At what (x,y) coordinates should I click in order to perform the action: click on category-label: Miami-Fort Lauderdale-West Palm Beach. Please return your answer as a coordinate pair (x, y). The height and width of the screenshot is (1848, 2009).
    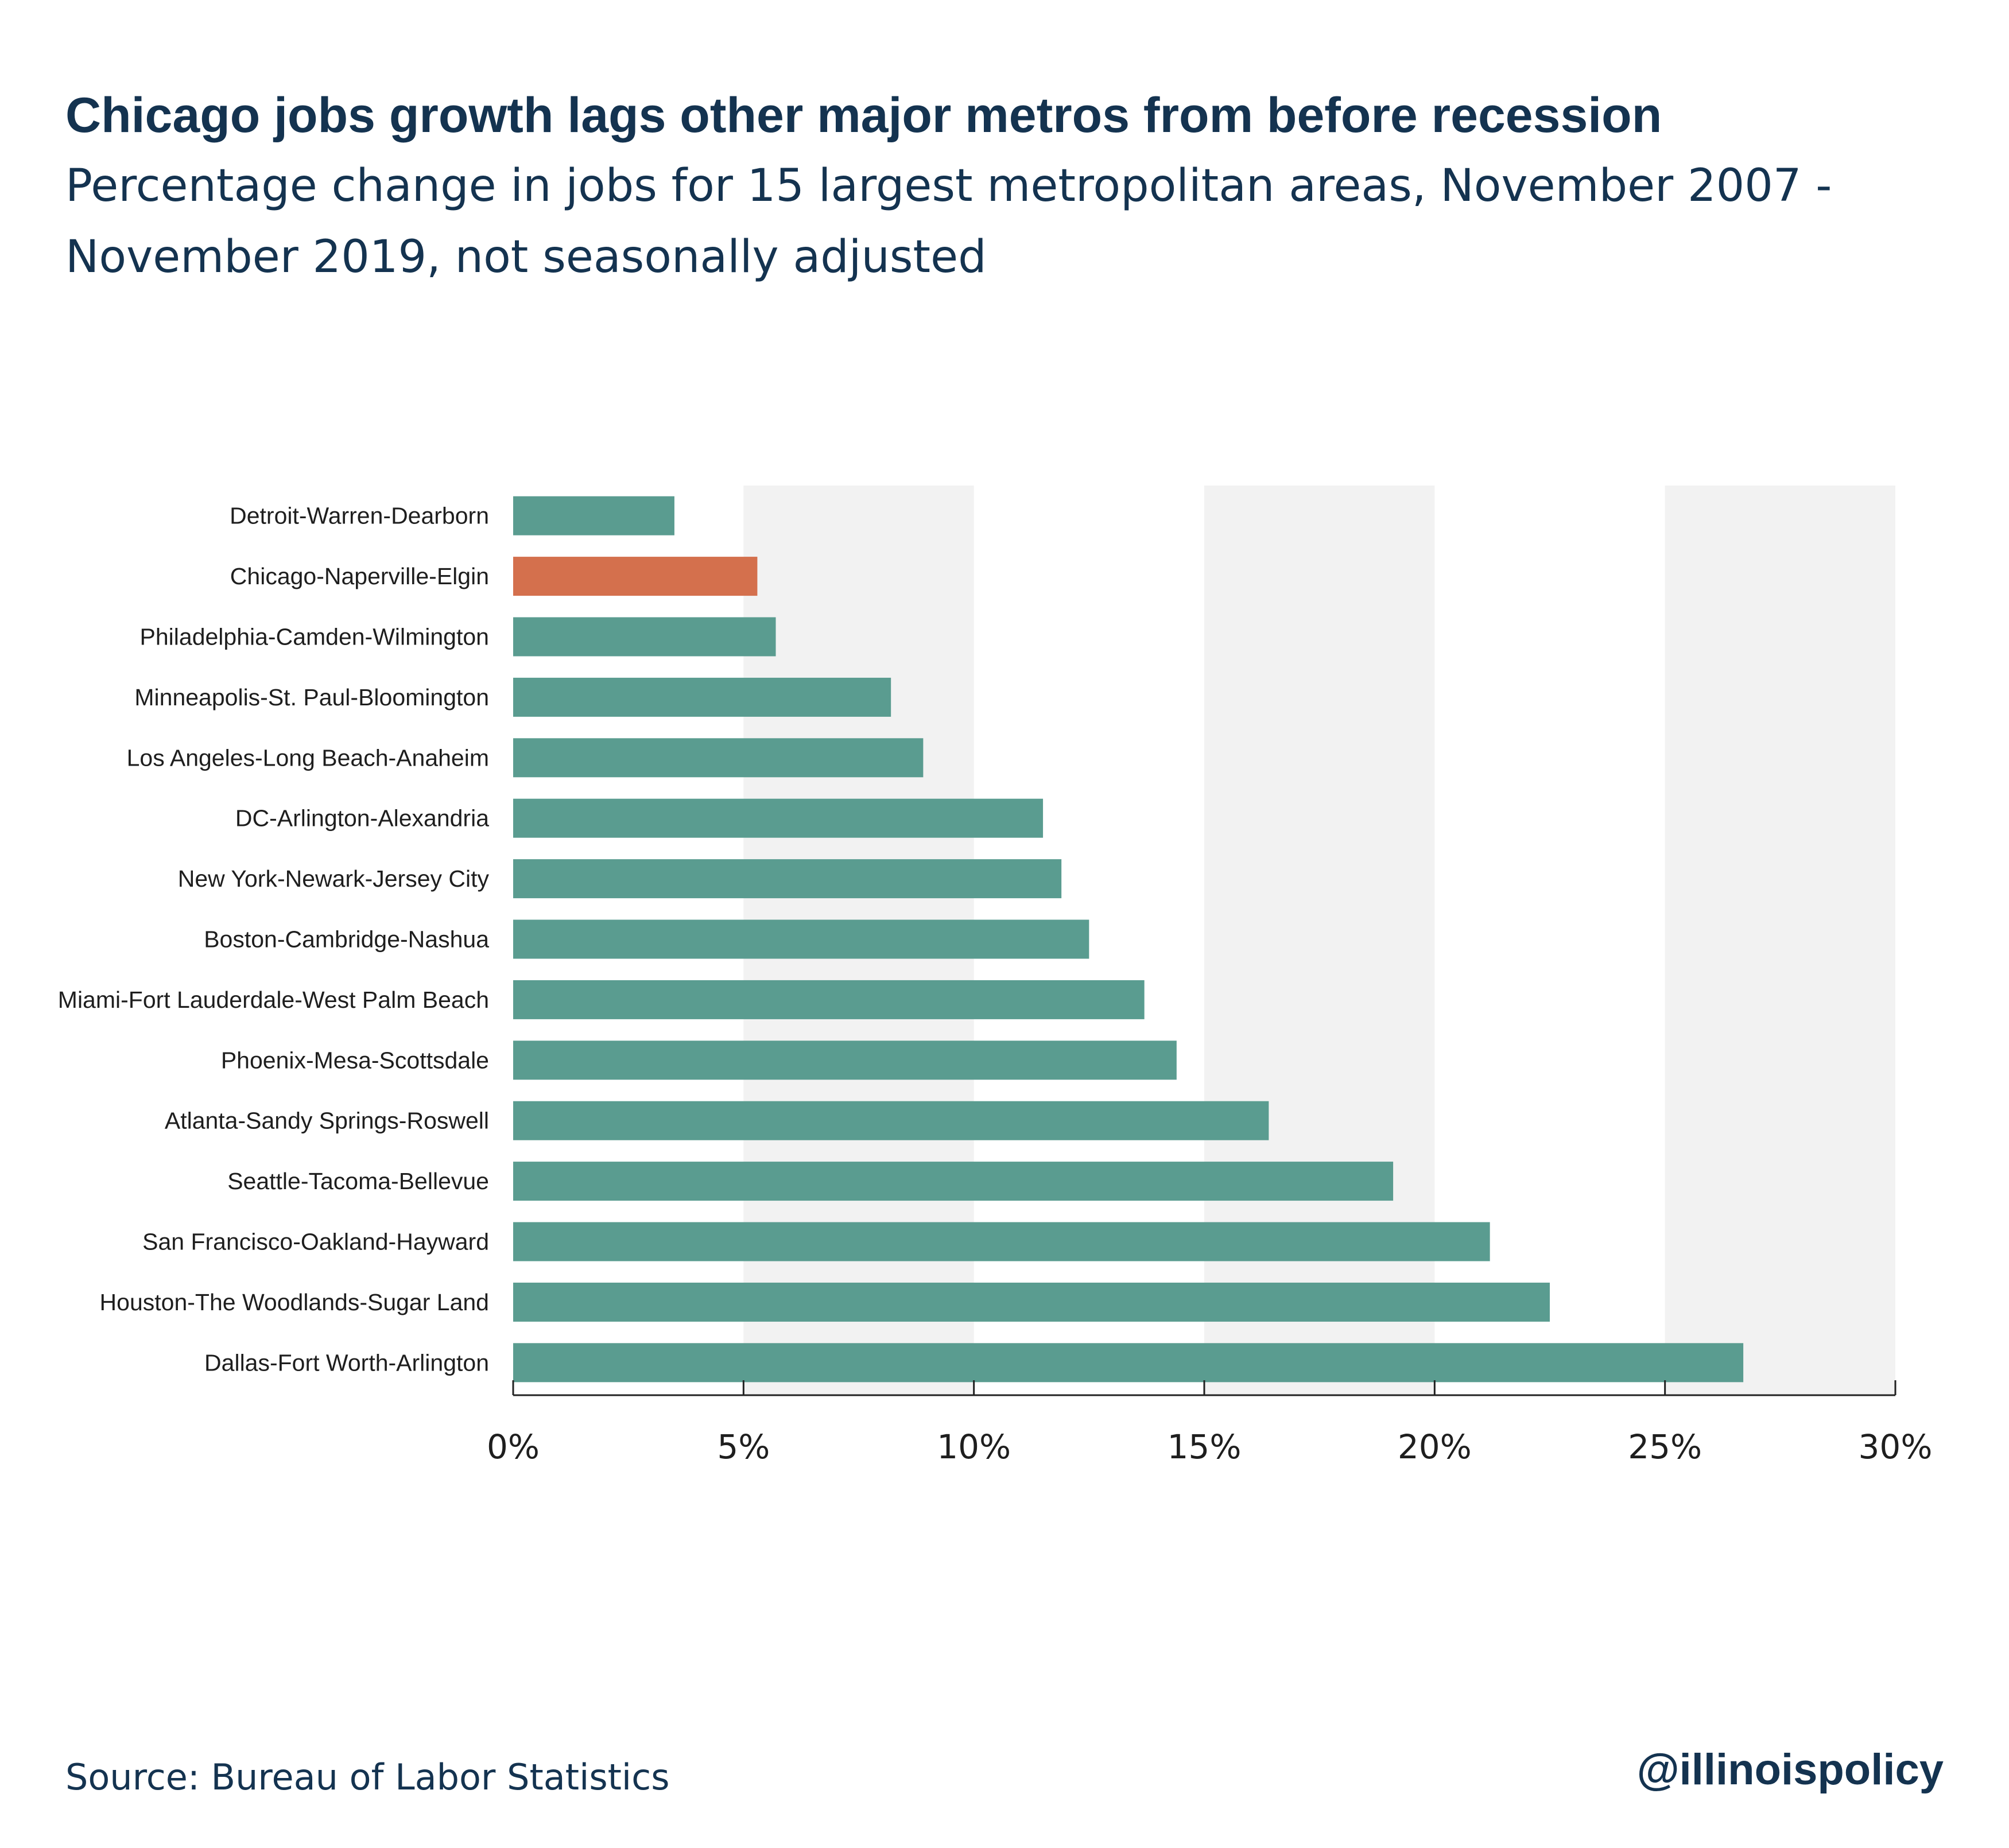
    Looking at the image, I should click on (273, 1000).